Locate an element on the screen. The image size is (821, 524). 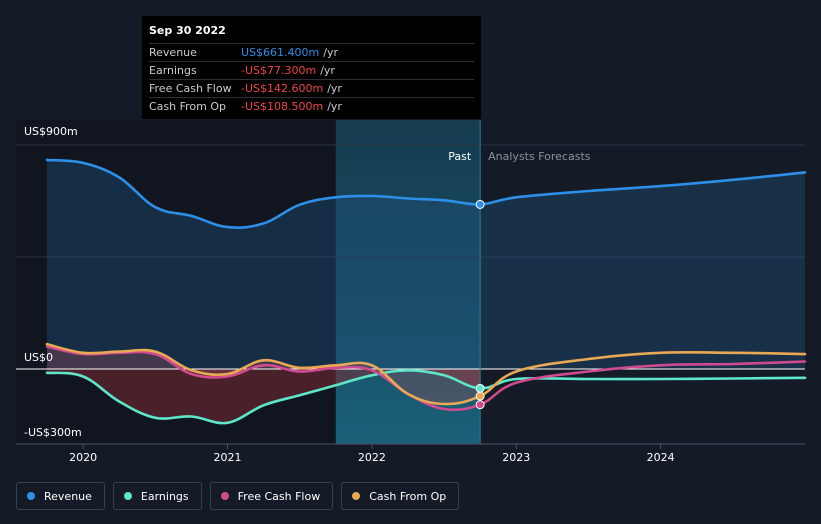
y-tick-label-zero: US$0 is located at coordinates (38, 357).